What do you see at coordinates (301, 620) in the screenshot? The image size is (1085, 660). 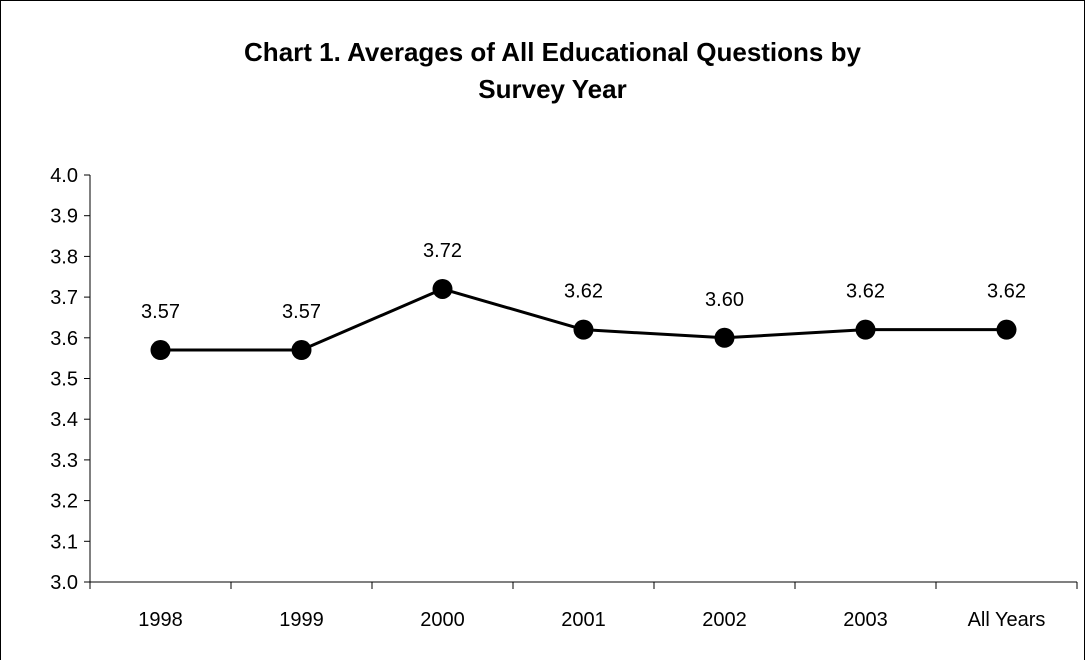 I see `x-tick-label: 1999` at bounding box center [301, 620].